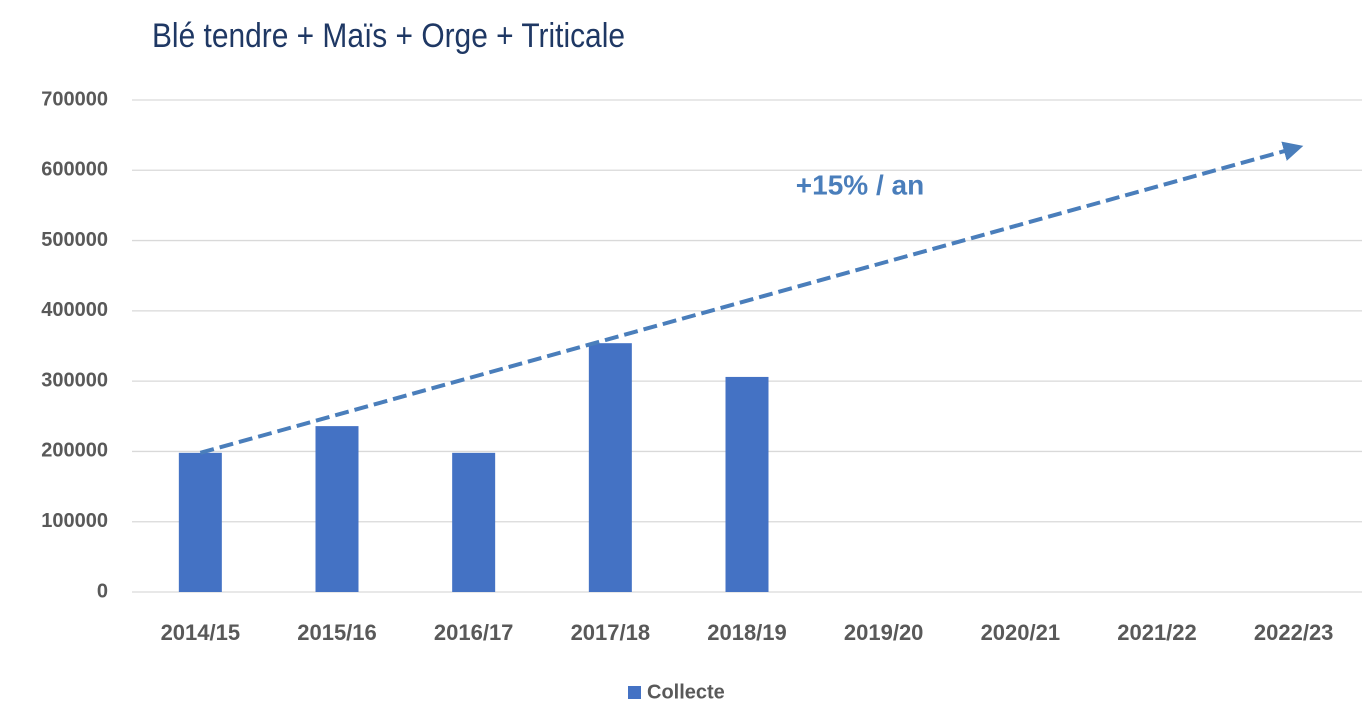 The width and height of the screenshot is (1365, 704). I want to click on x-tick-label: 2021/22, so click(1157, 632).